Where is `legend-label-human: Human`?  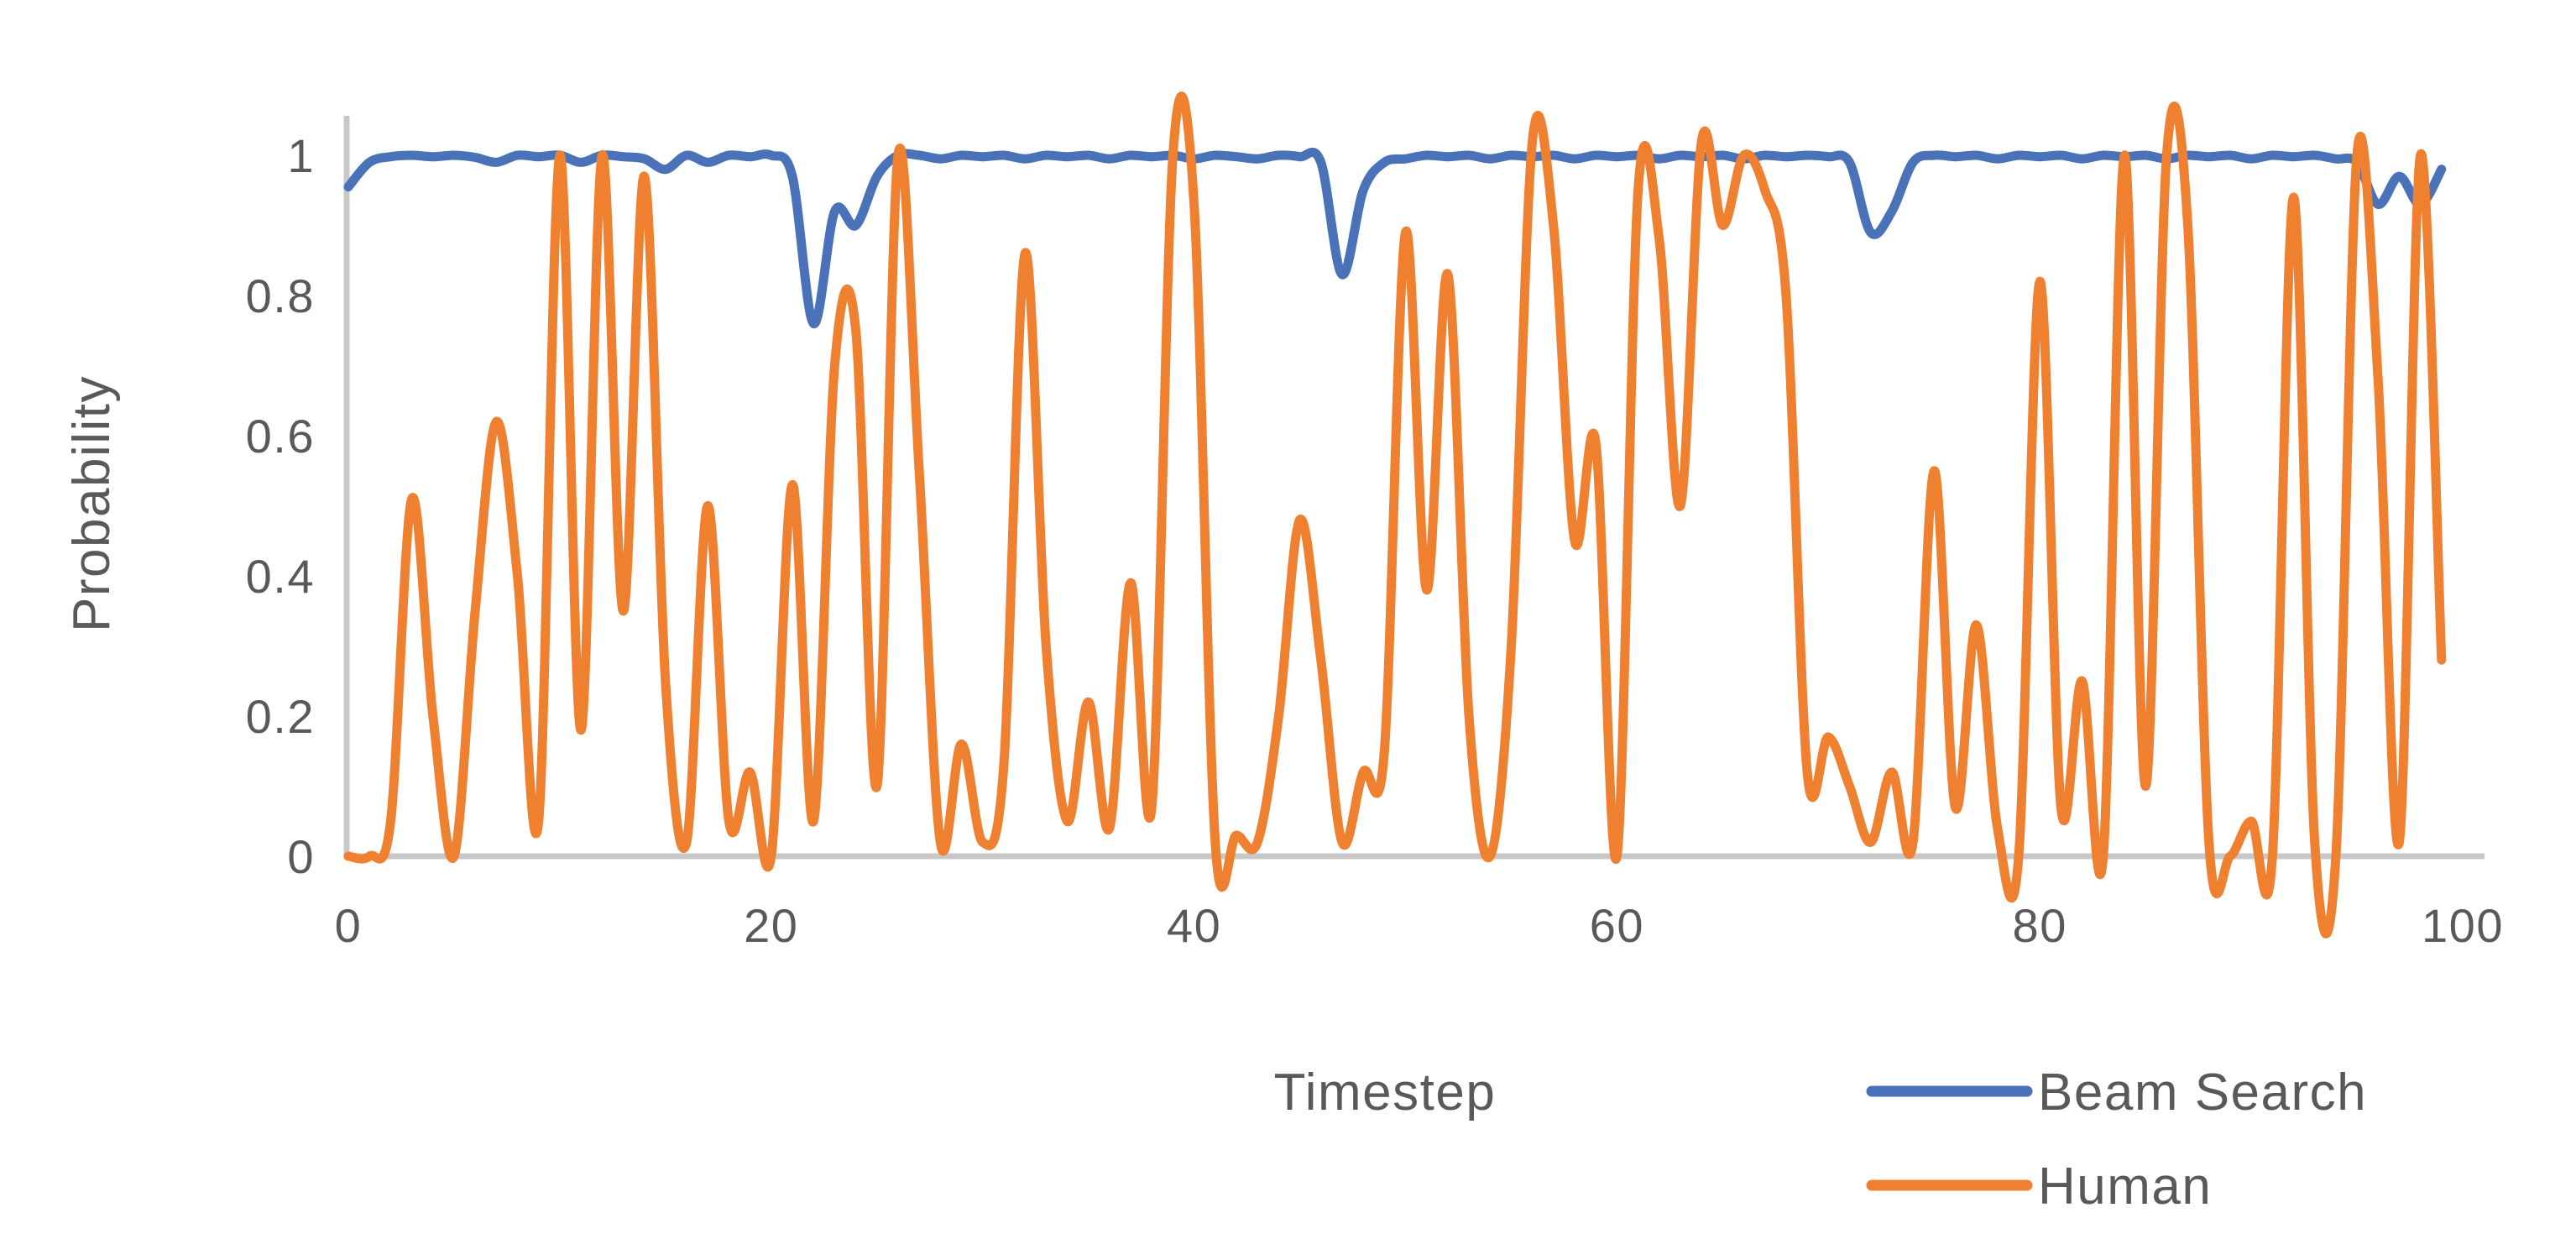 legend-label-human: Human is located at coordinates (2125, 1187).